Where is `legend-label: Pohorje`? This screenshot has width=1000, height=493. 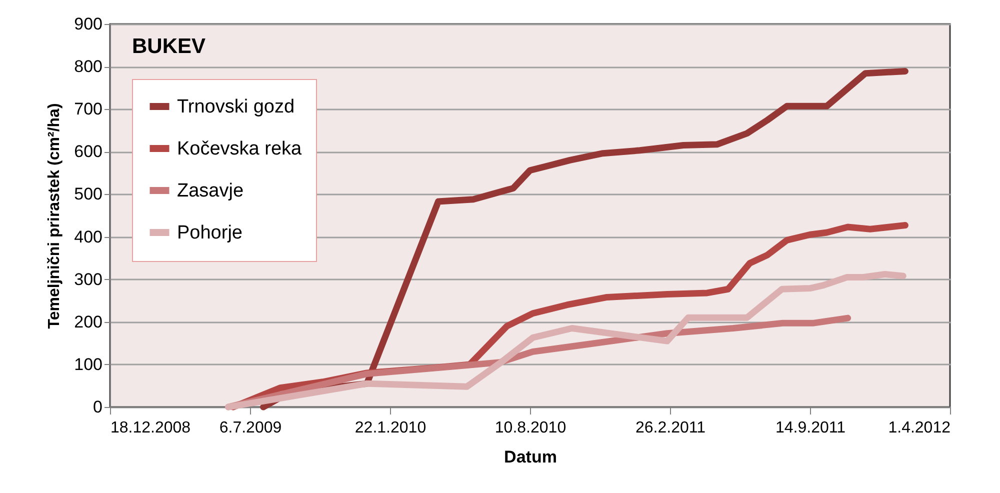
legend-label: Pohorje is located at coordinates (209, 233).